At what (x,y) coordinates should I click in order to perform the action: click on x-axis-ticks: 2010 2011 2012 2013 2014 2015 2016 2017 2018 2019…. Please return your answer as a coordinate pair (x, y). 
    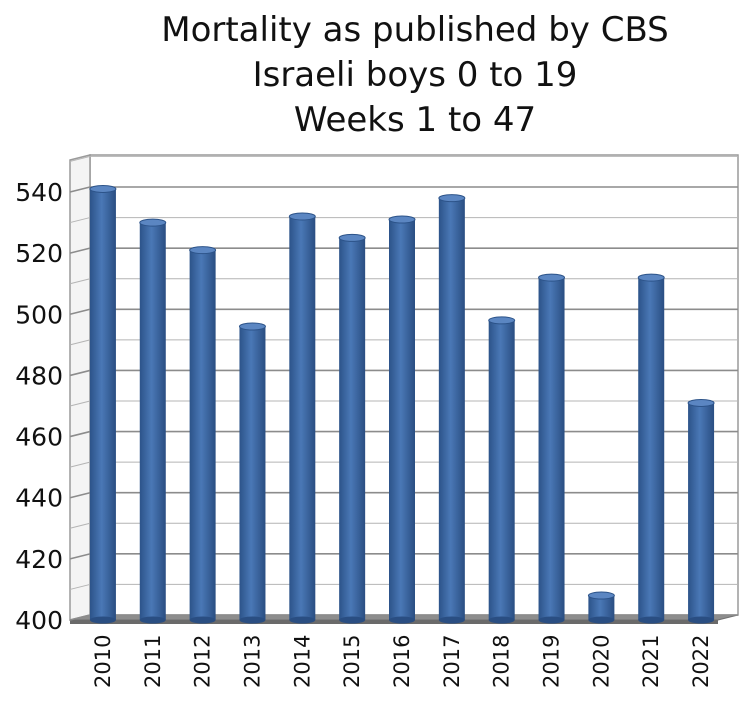
    Looking at the image, I should click on (402, 661).